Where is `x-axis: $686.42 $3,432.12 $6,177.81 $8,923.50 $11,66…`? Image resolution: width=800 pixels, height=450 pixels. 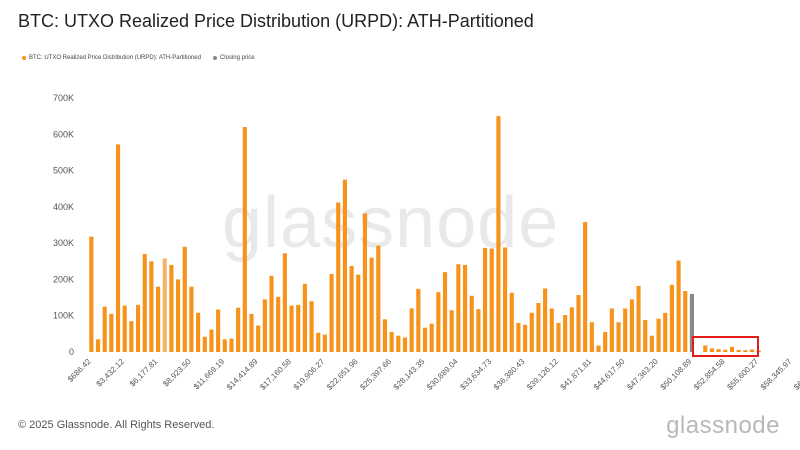
x-axis: $686.42 $3,432.12 $6,177.81 $8,923.50 $11,66… is located at coordinates (433, 374).